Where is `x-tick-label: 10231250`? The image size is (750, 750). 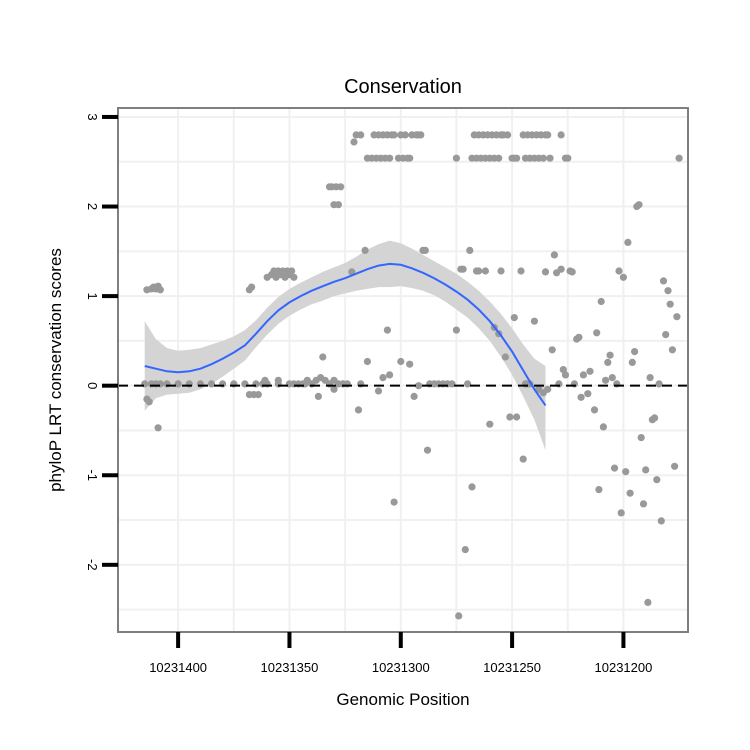 x-tick-label: 10231250 is located at coordinates (512, 667).